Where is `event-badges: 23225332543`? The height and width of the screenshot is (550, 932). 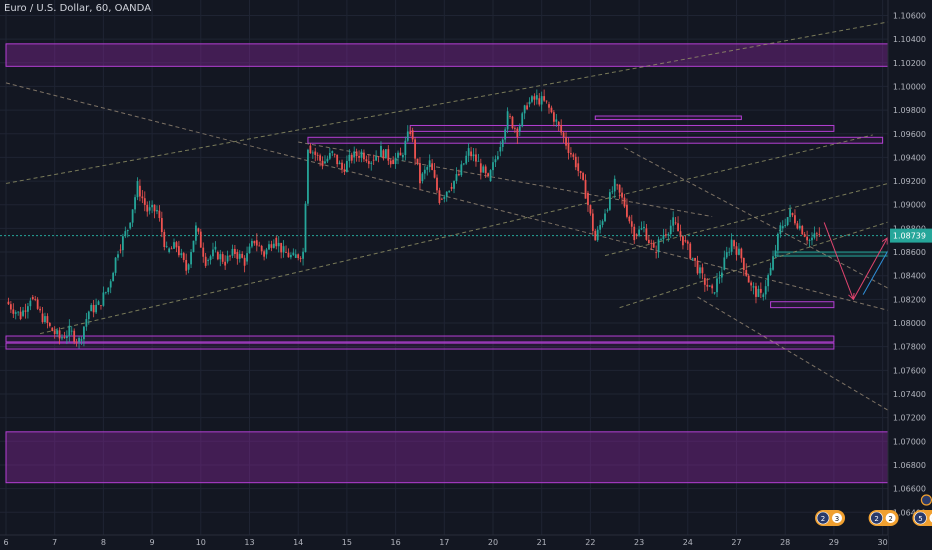
event-badges: 23225332543 is located at coordinates (873, 510).